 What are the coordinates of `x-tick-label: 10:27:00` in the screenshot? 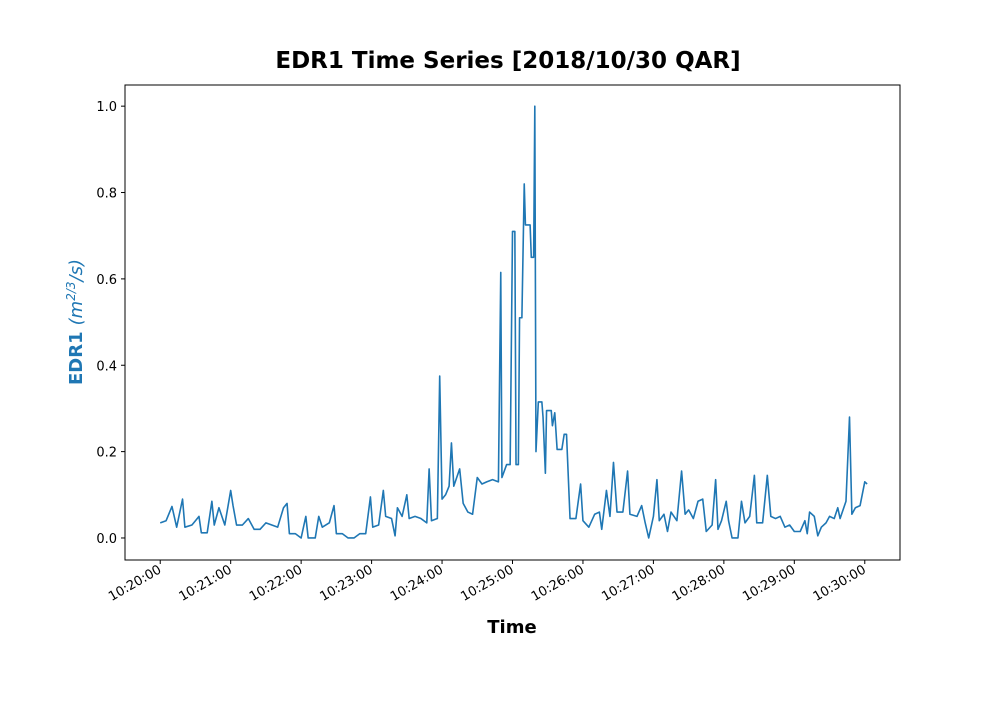 It's located at (628, 583).